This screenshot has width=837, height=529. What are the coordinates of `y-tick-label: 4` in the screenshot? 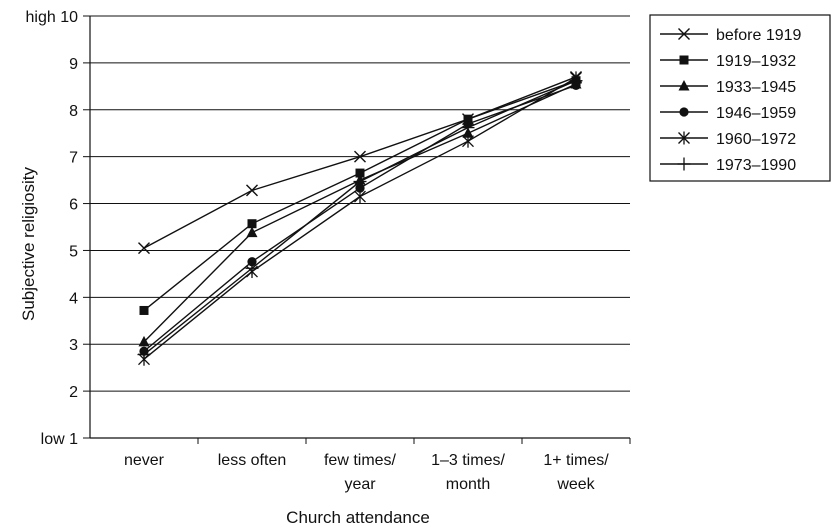 It's located at (73, 298).